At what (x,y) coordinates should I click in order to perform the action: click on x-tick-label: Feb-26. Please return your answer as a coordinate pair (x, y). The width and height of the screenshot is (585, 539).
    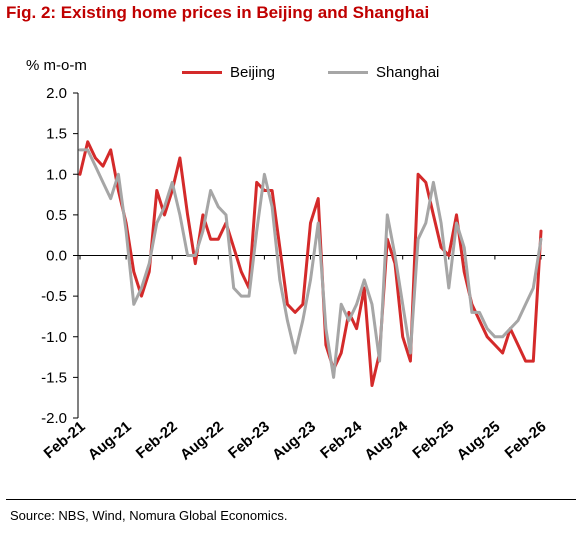
    Looking at the image, I should click on (526, 440).